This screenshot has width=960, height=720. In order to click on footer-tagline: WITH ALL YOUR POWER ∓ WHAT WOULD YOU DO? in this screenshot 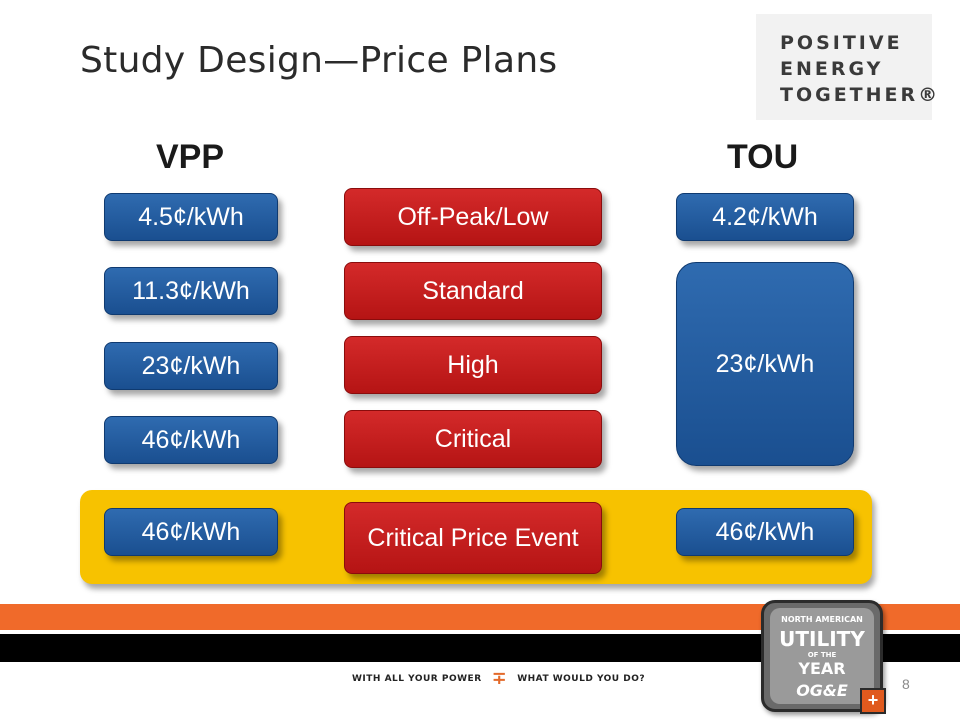, I will do `click(498, 678)`.